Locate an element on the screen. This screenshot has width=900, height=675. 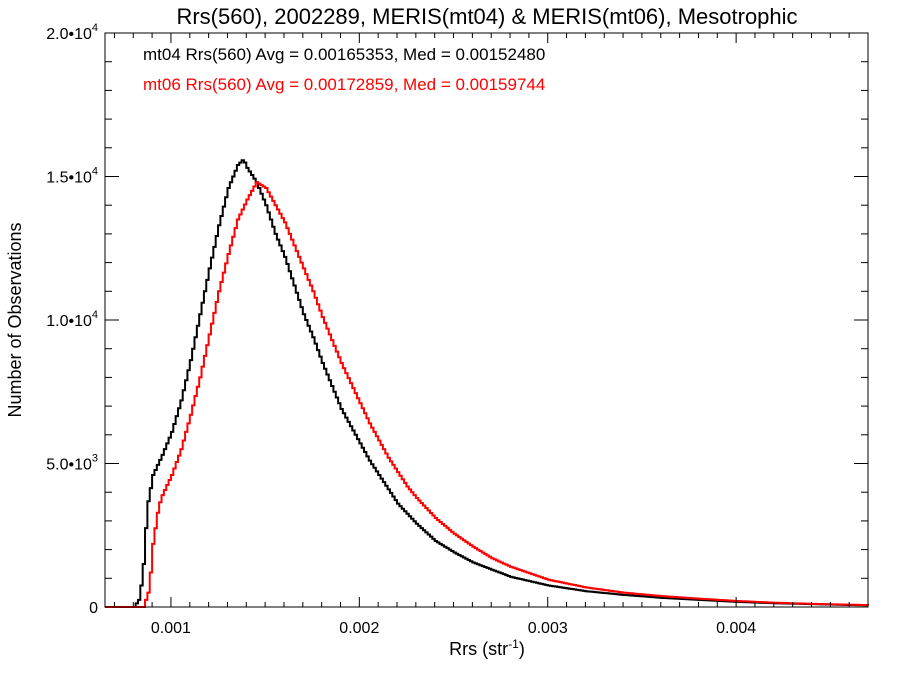
x-axis-label-text: Rrs (str is located at coordinates (478, 649).